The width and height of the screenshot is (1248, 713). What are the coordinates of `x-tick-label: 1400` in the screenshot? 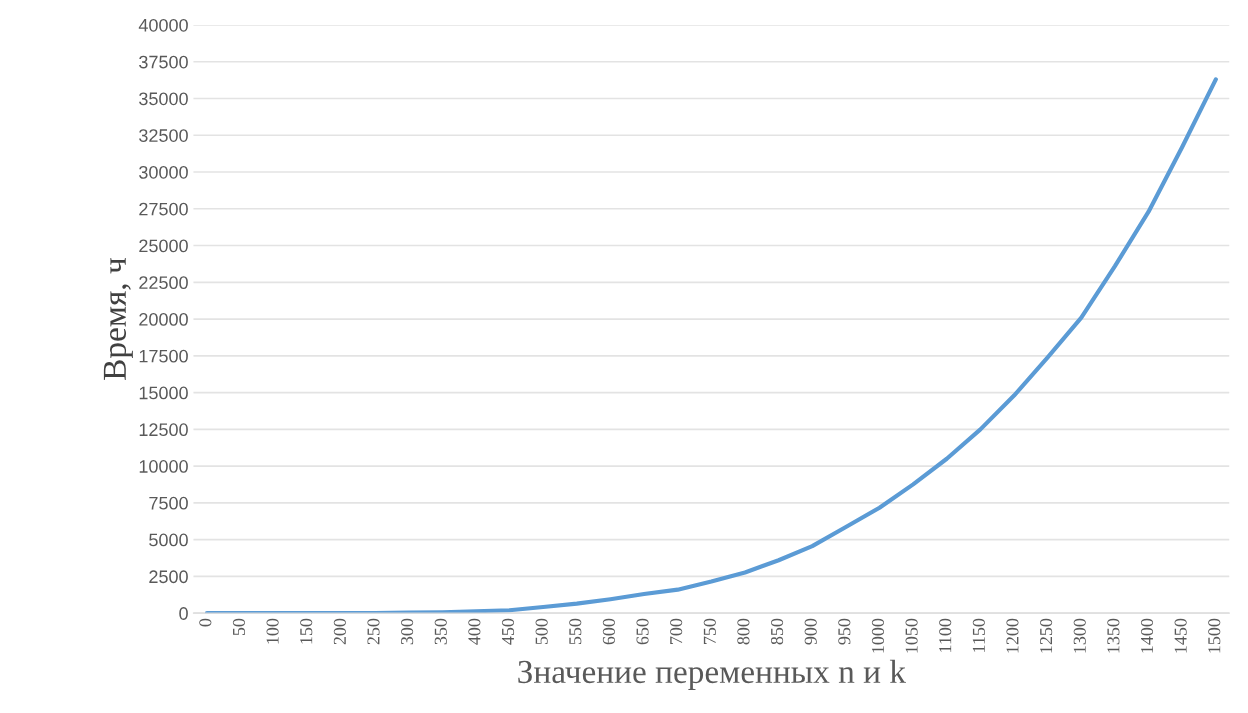 It's located at (1147, 635).